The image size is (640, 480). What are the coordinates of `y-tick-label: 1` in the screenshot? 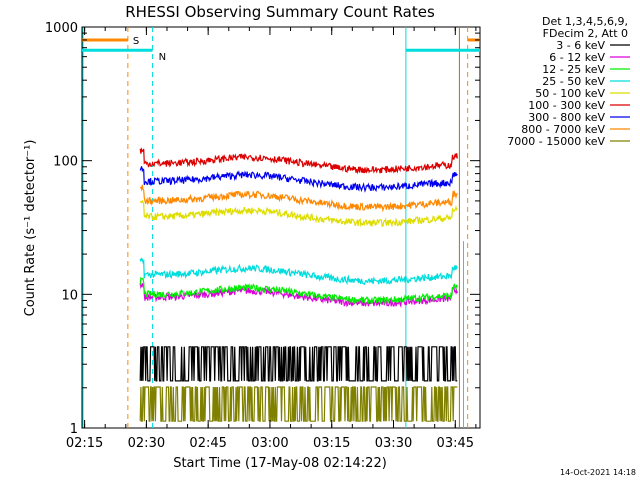 It's located at (74, 429).